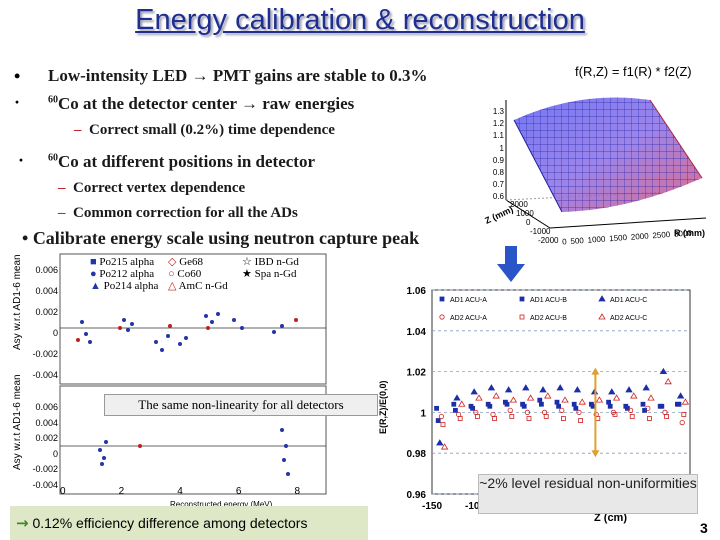 Image resolution: width=720 pixels, height=540 pixels. Describe the element at coordinates (498, 160) in the screenshot. I see `surface-z-tick: 0.9` at that location.